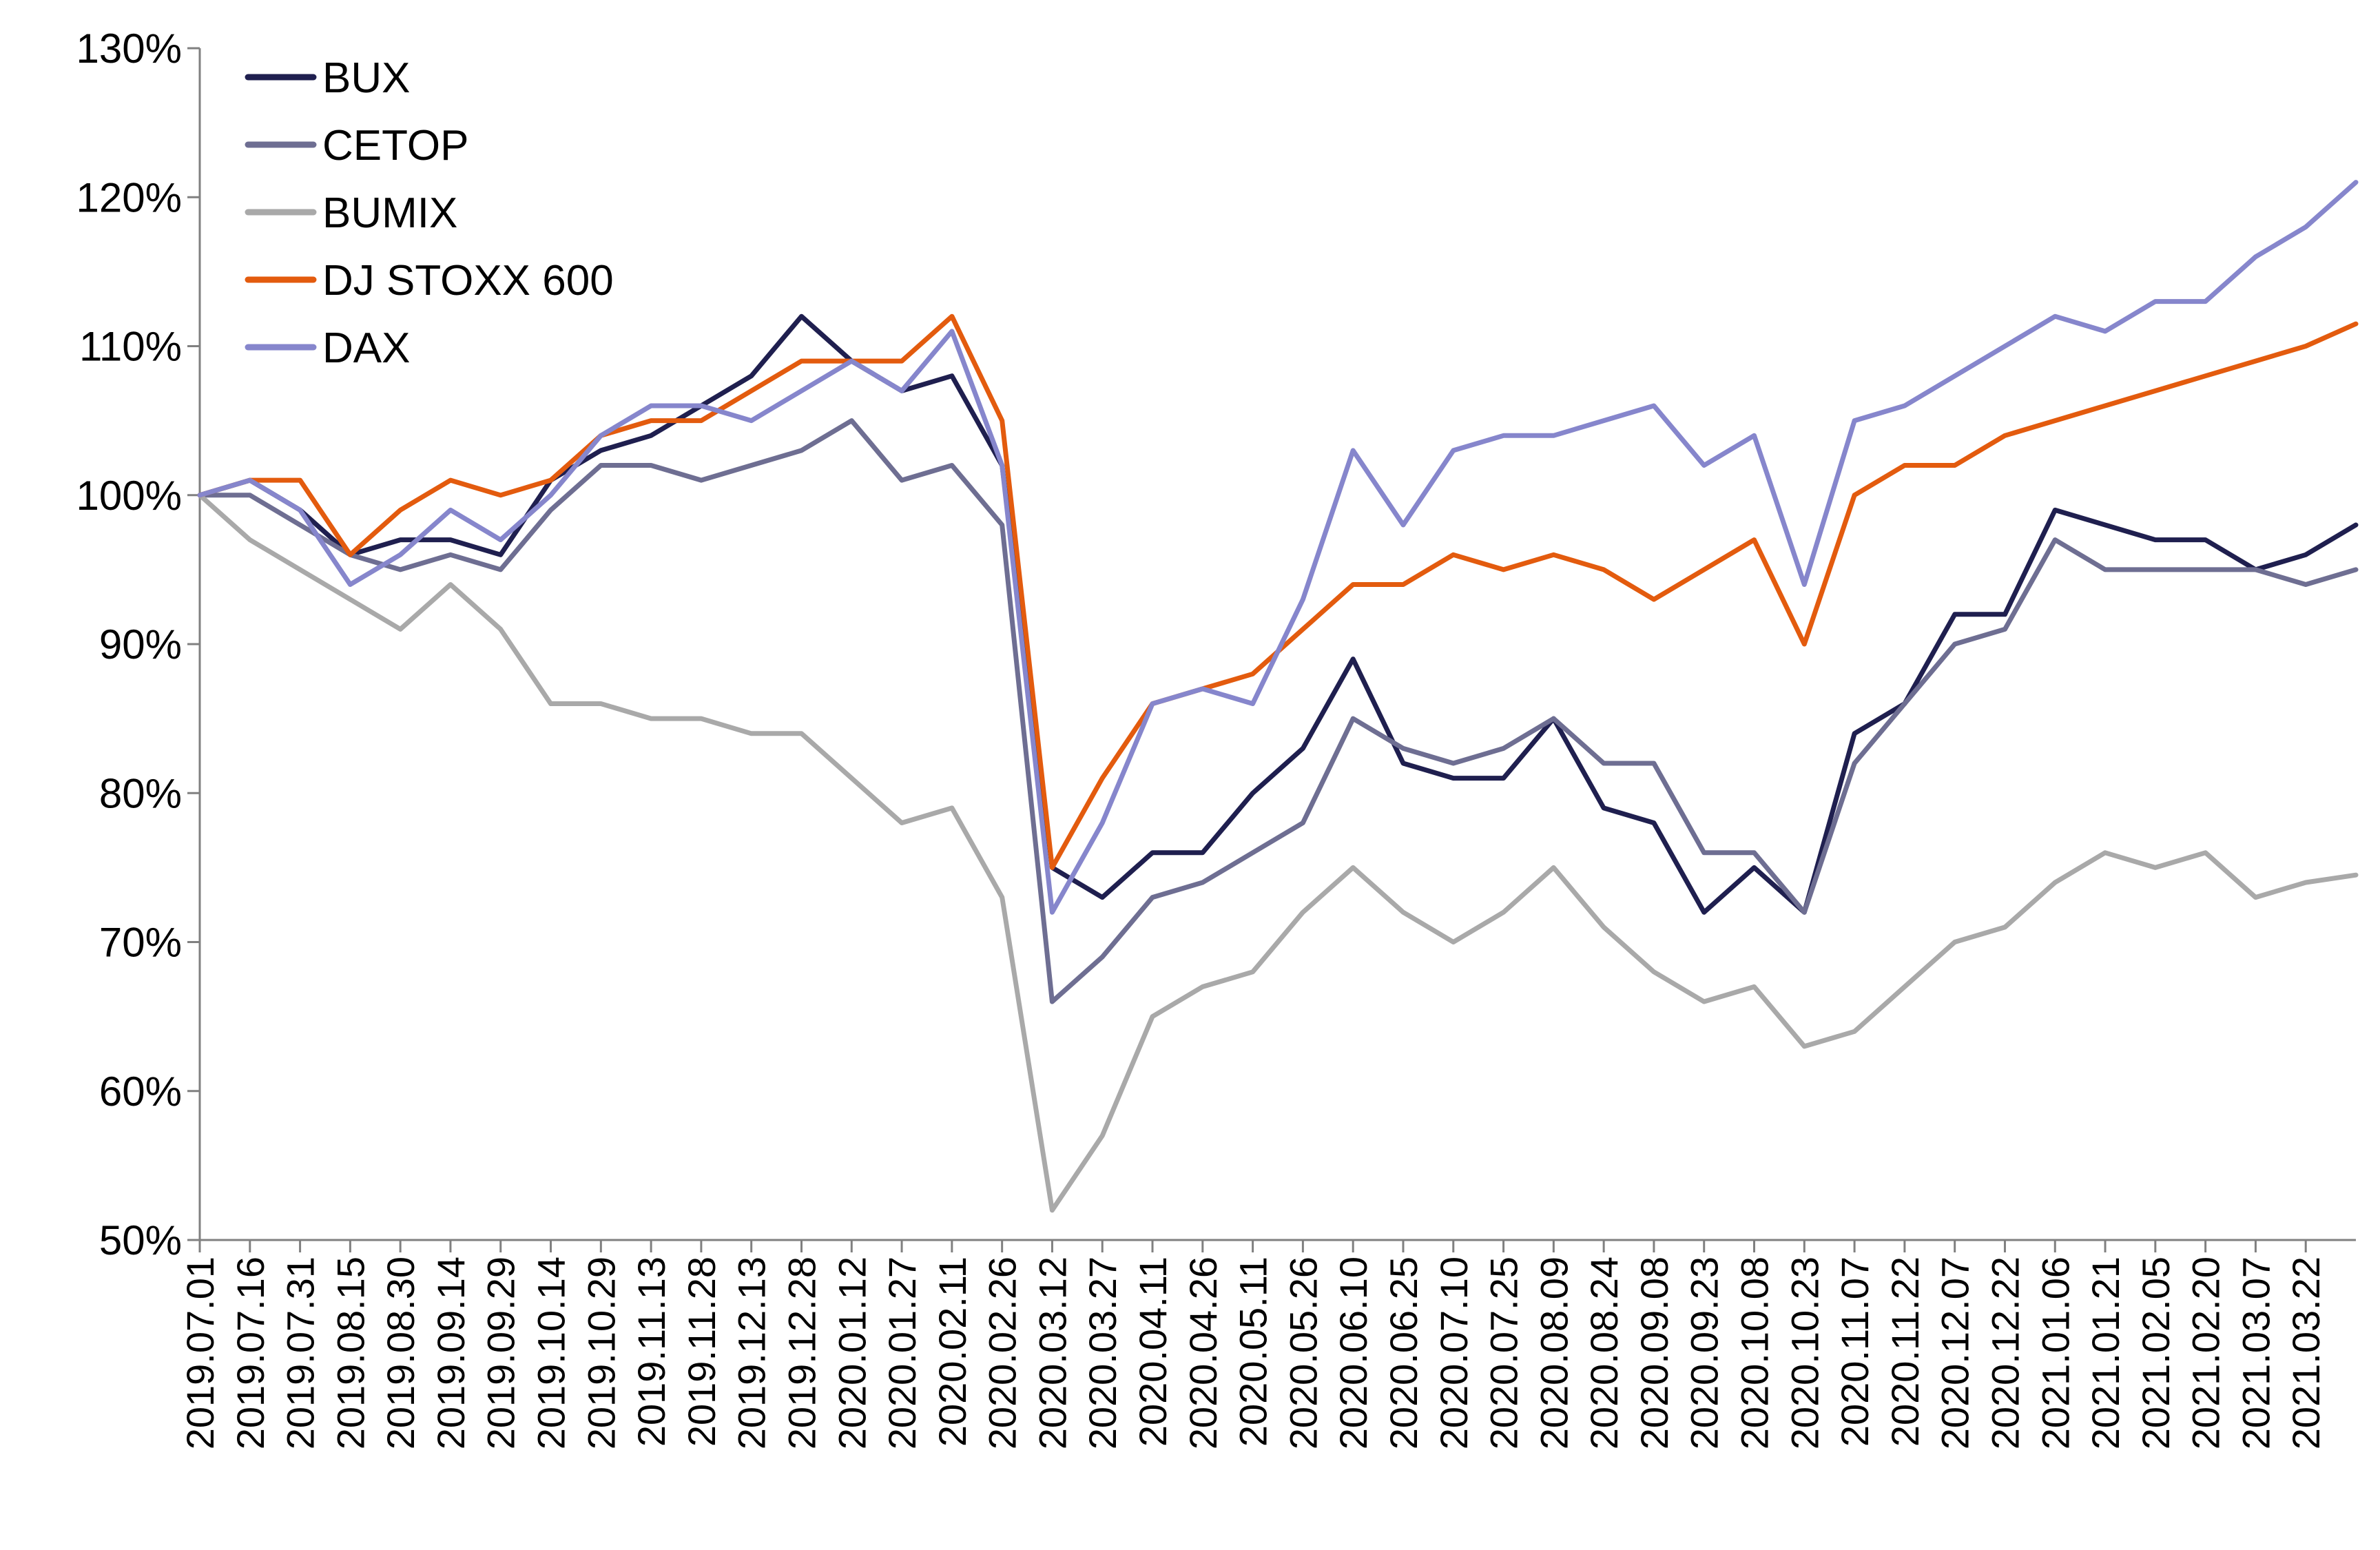 This screenshot has width=2380, height=1550. I want to click on x-tick-label: 2019.10.29, so click(601, 1353).